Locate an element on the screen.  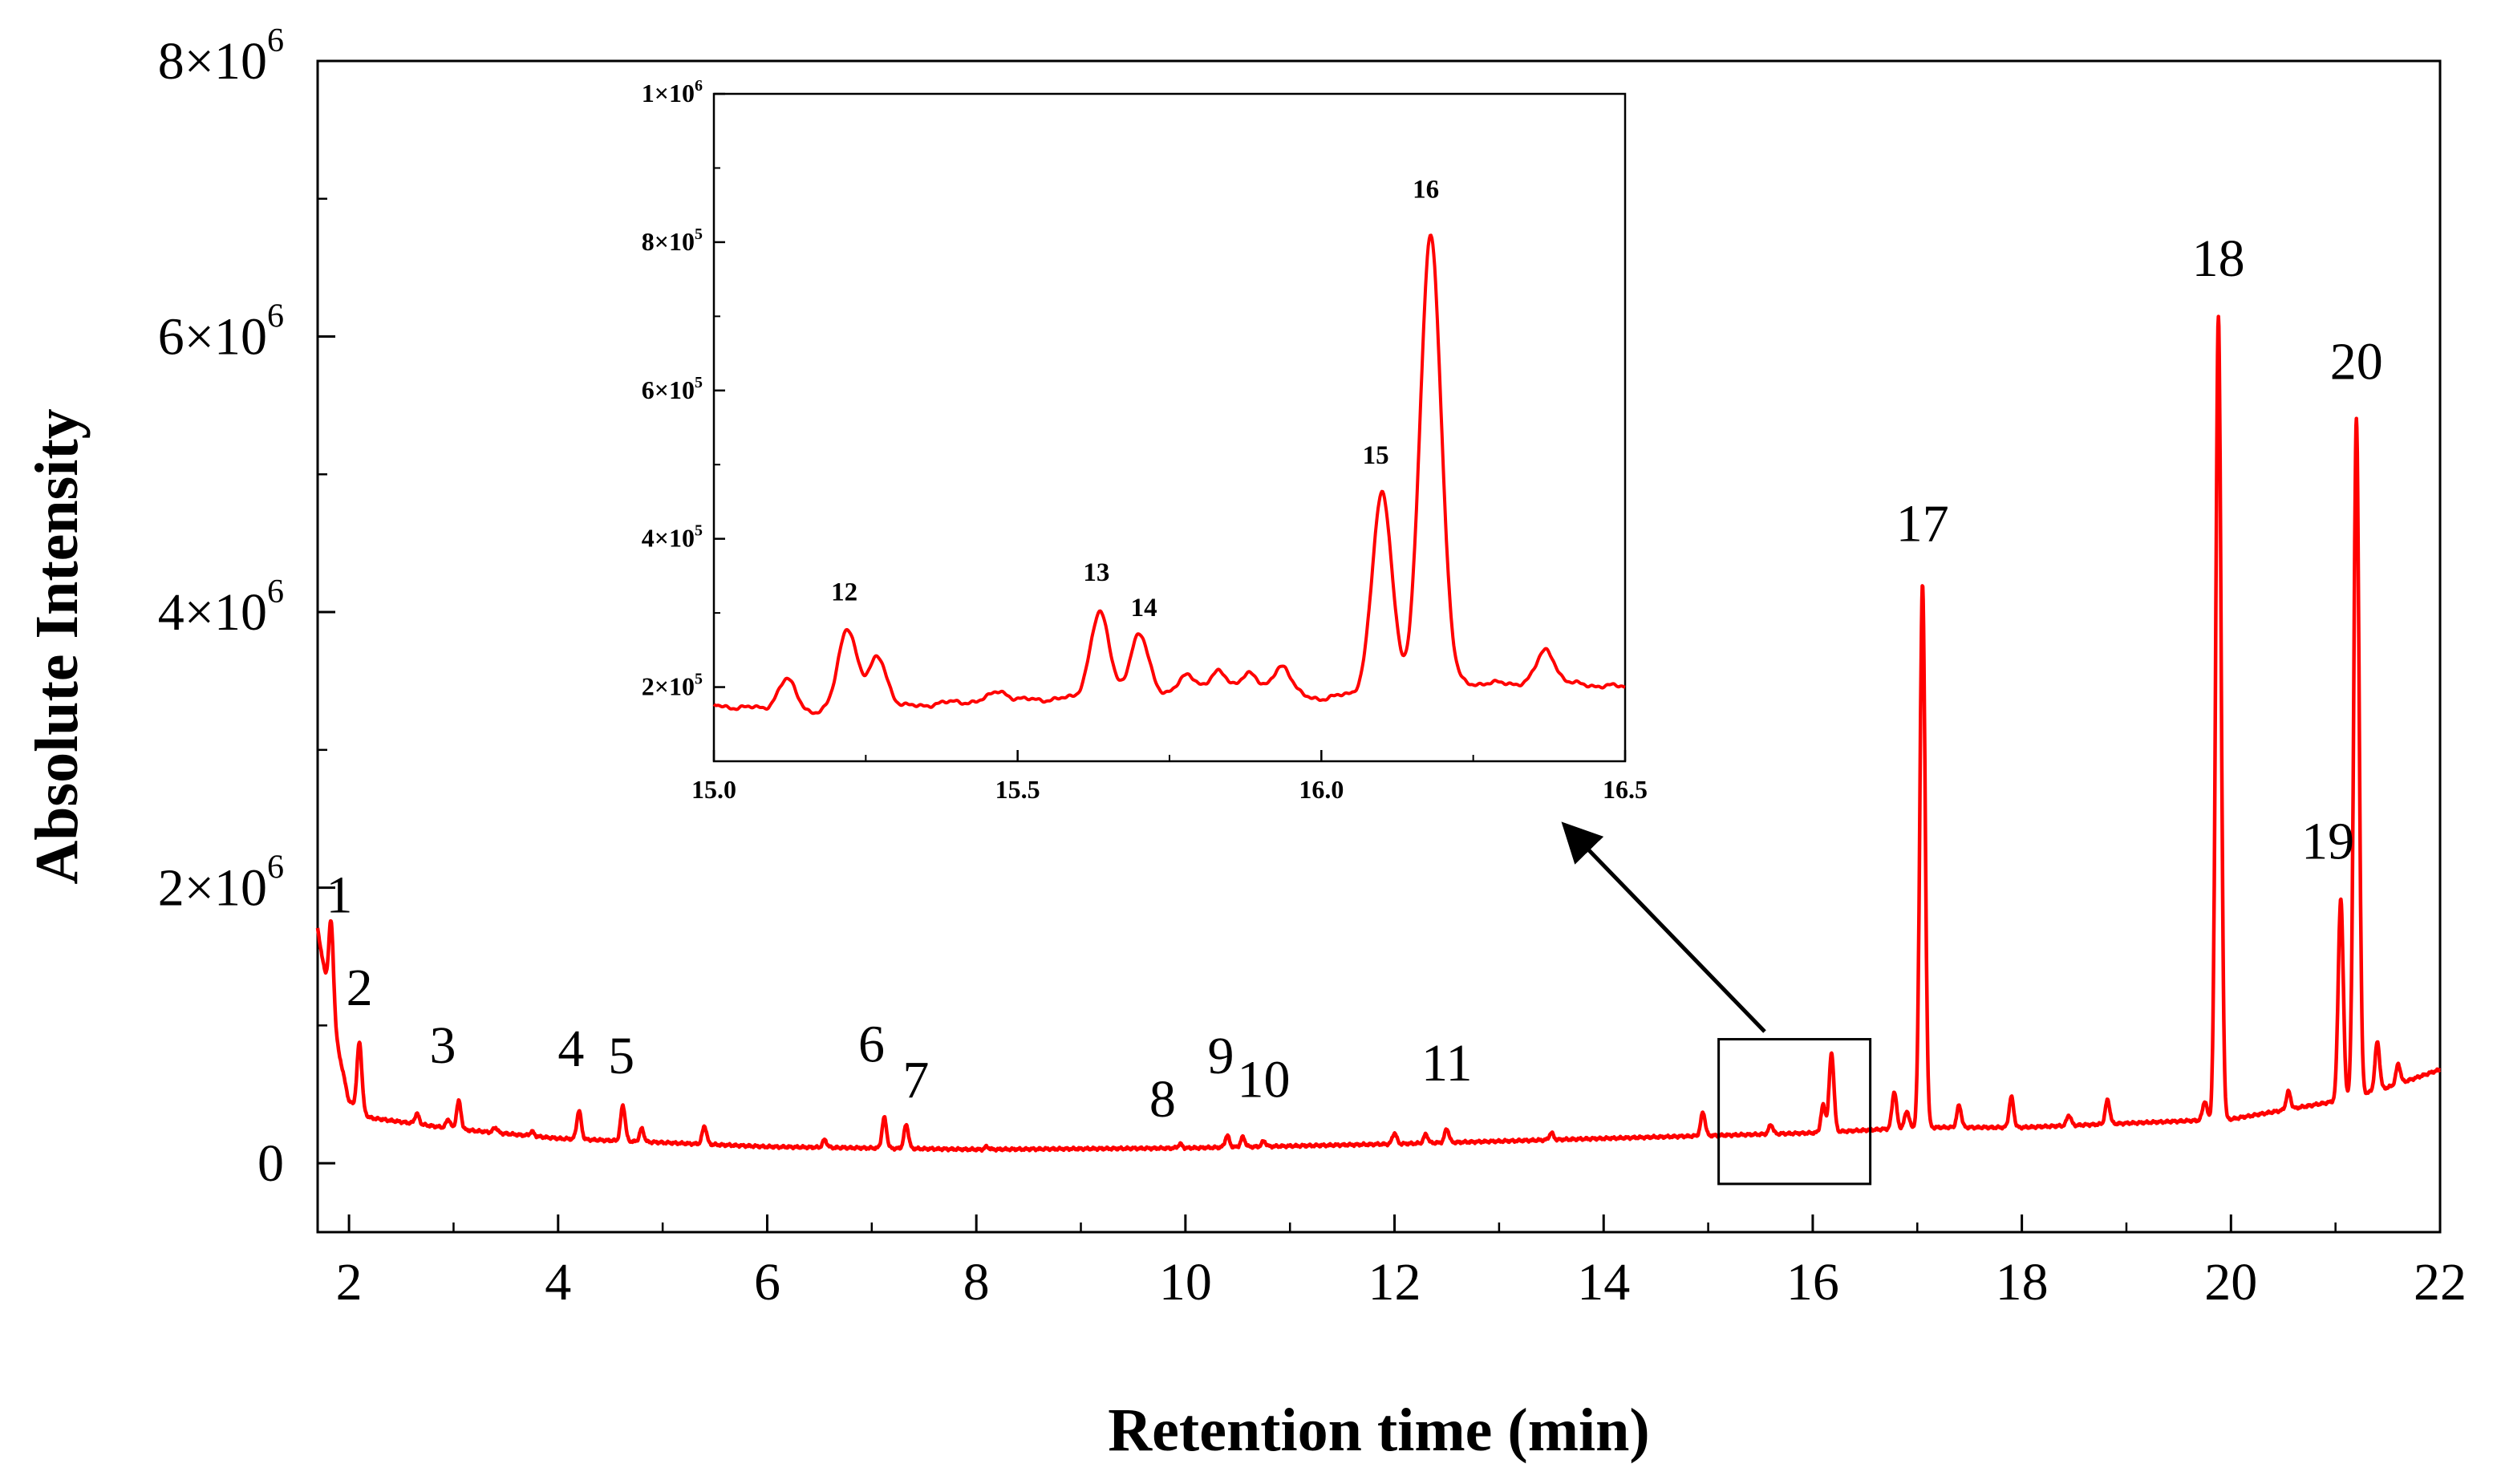
x-tick-label: 12 is located at coordinates (1394, 1282).